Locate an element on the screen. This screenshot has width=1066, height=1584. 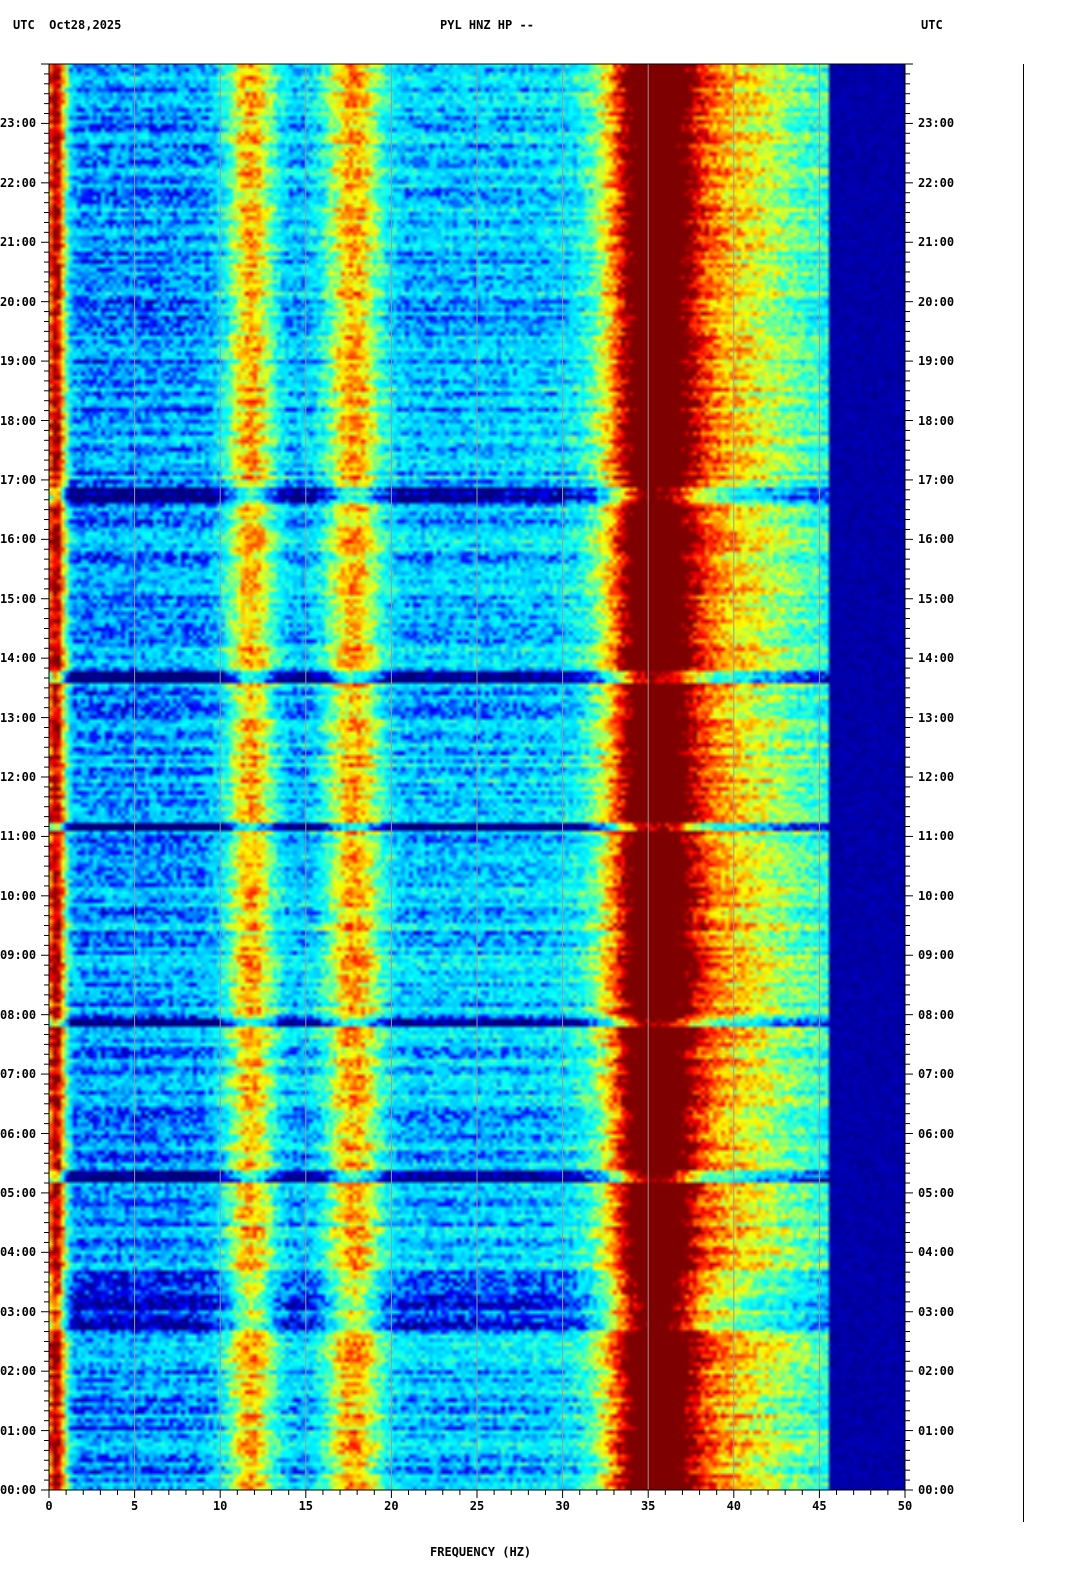
y-tick-label-right: 04:00 is located at coordinates (936, 1252).